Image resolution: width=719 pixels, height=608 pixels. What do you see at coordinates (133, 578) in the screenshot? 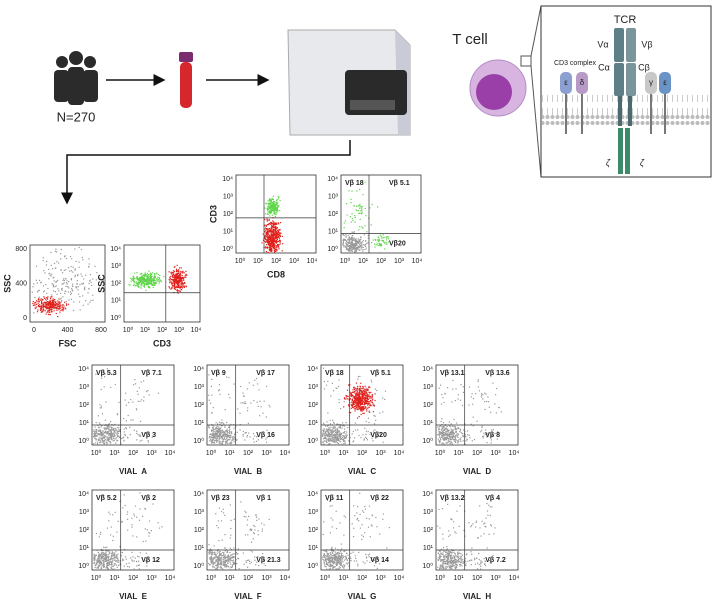
I see `x-tick-label: 10²` at bounding box center [133, 578].